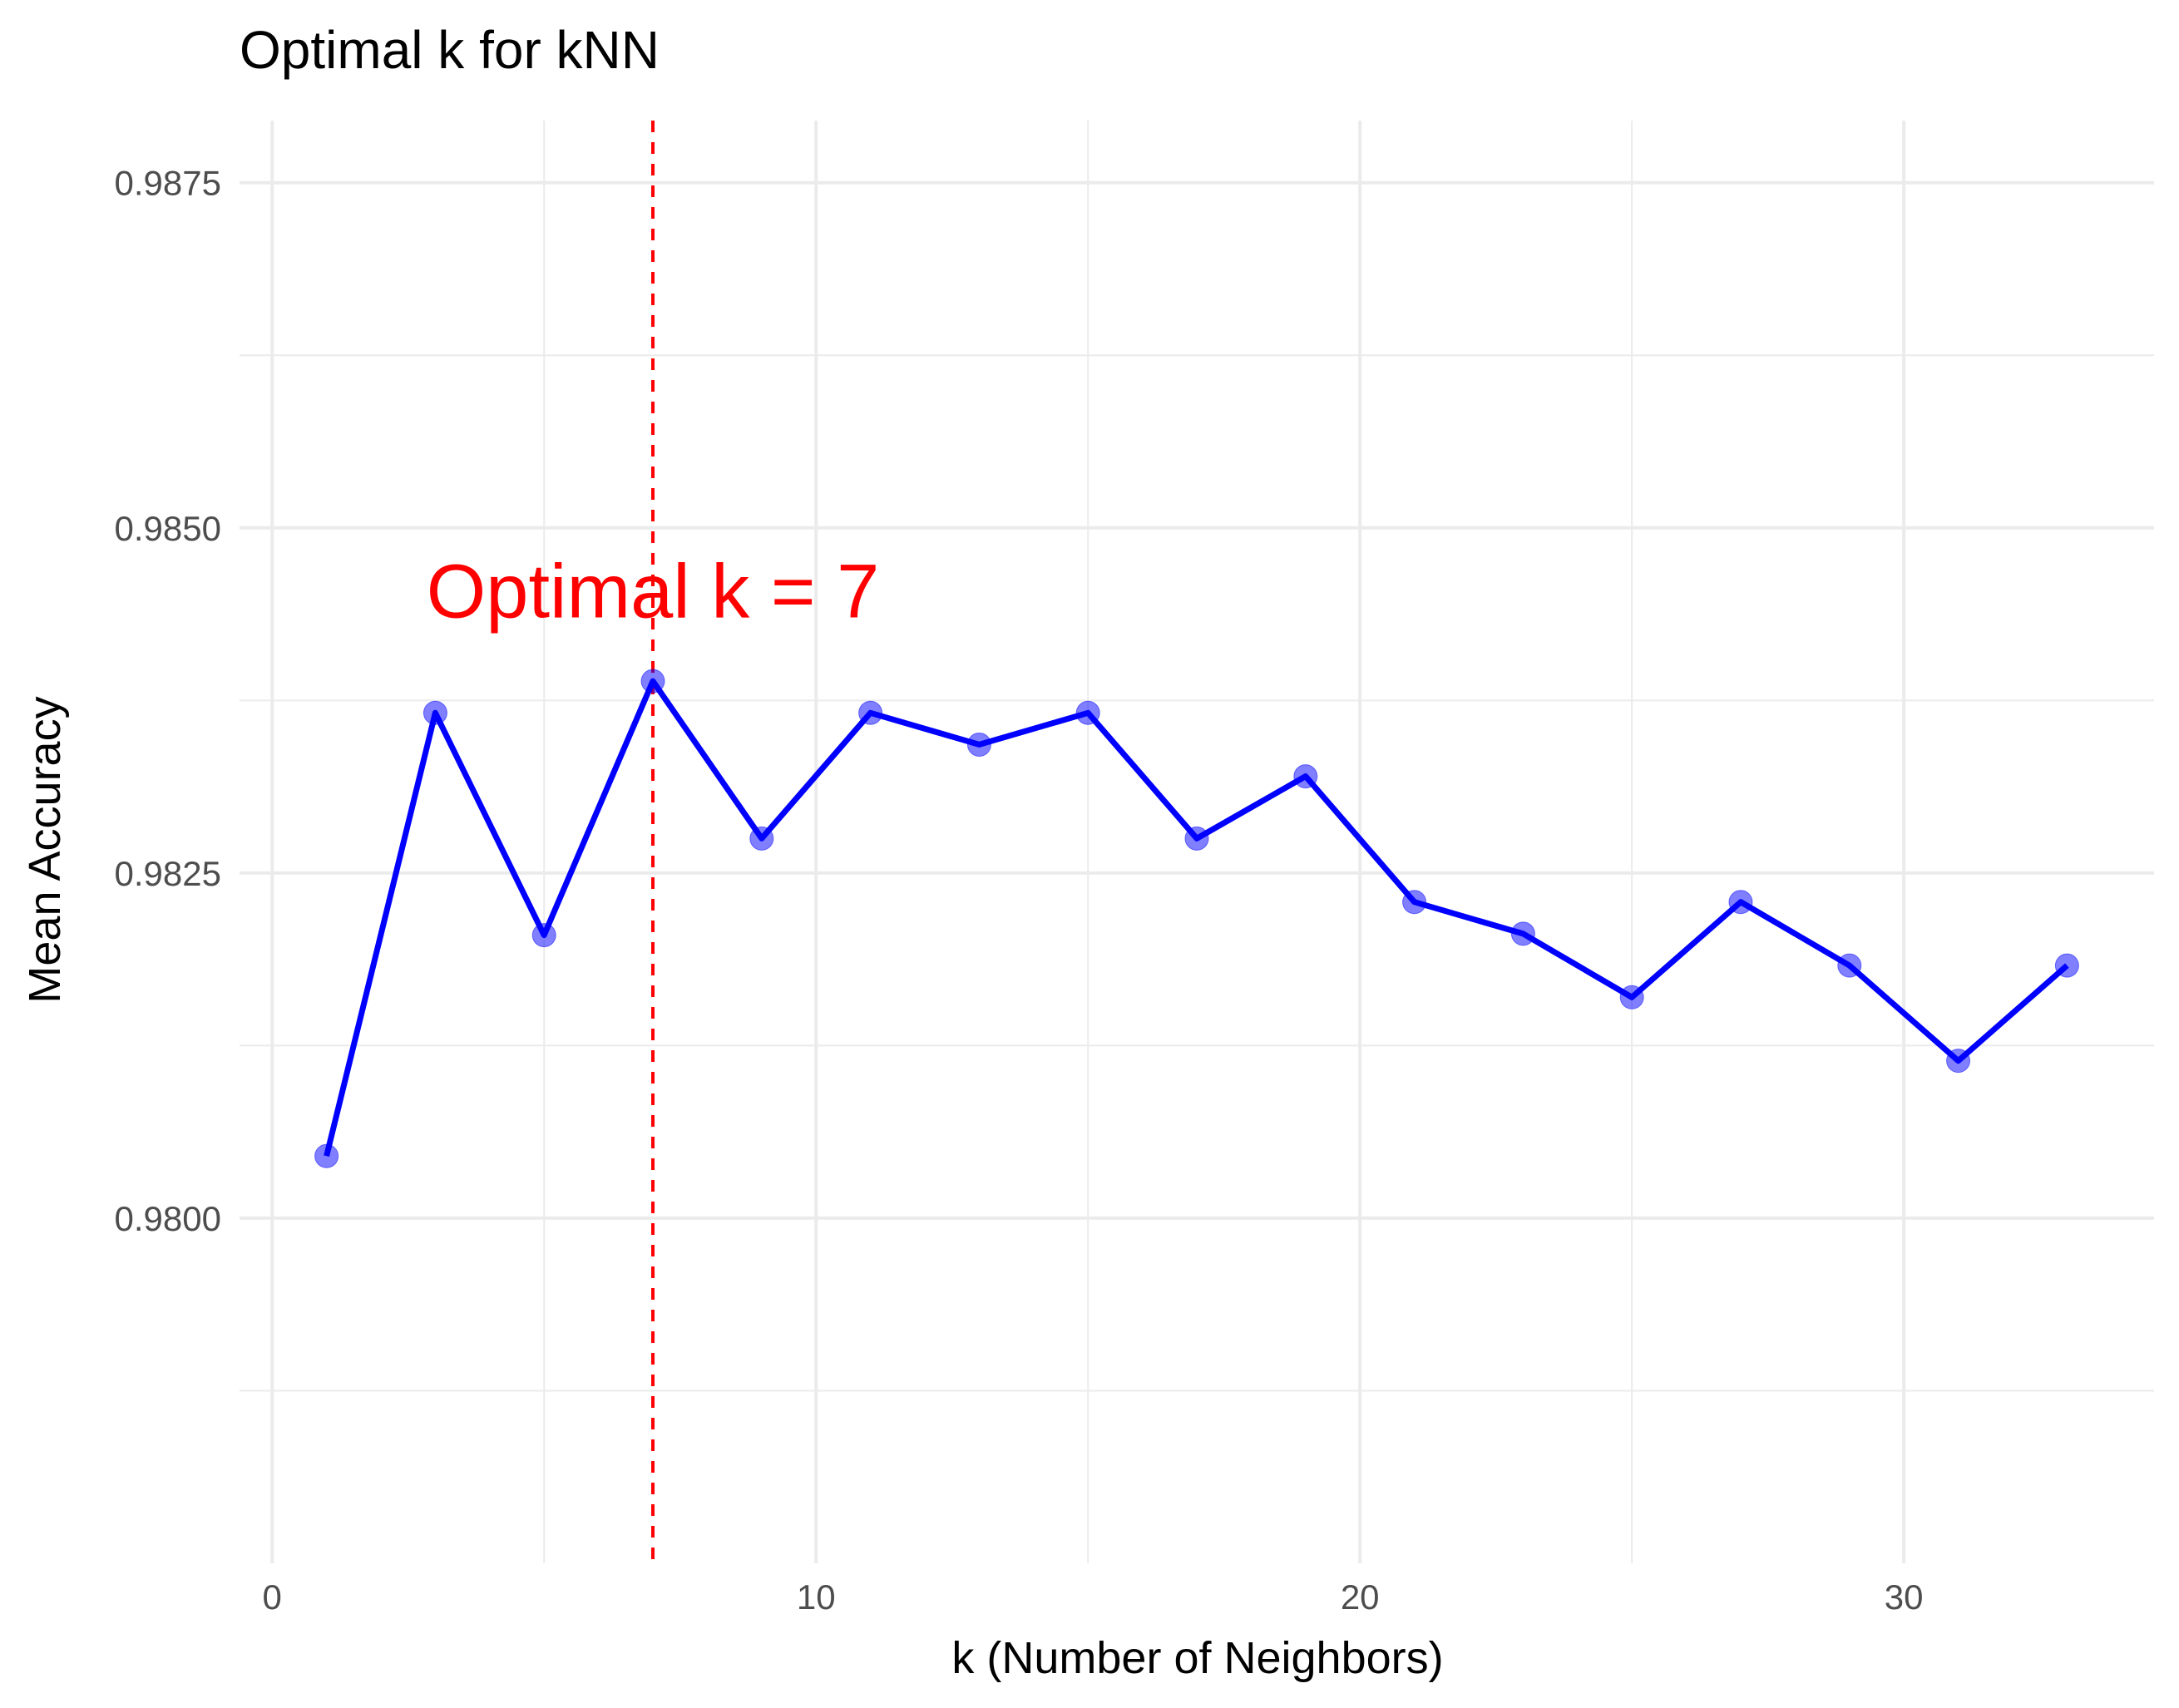  Describe the element at coordinates (654, 592) in the screenshot. I see `optimal-k-annotation: Optimal k = 7` at that location.